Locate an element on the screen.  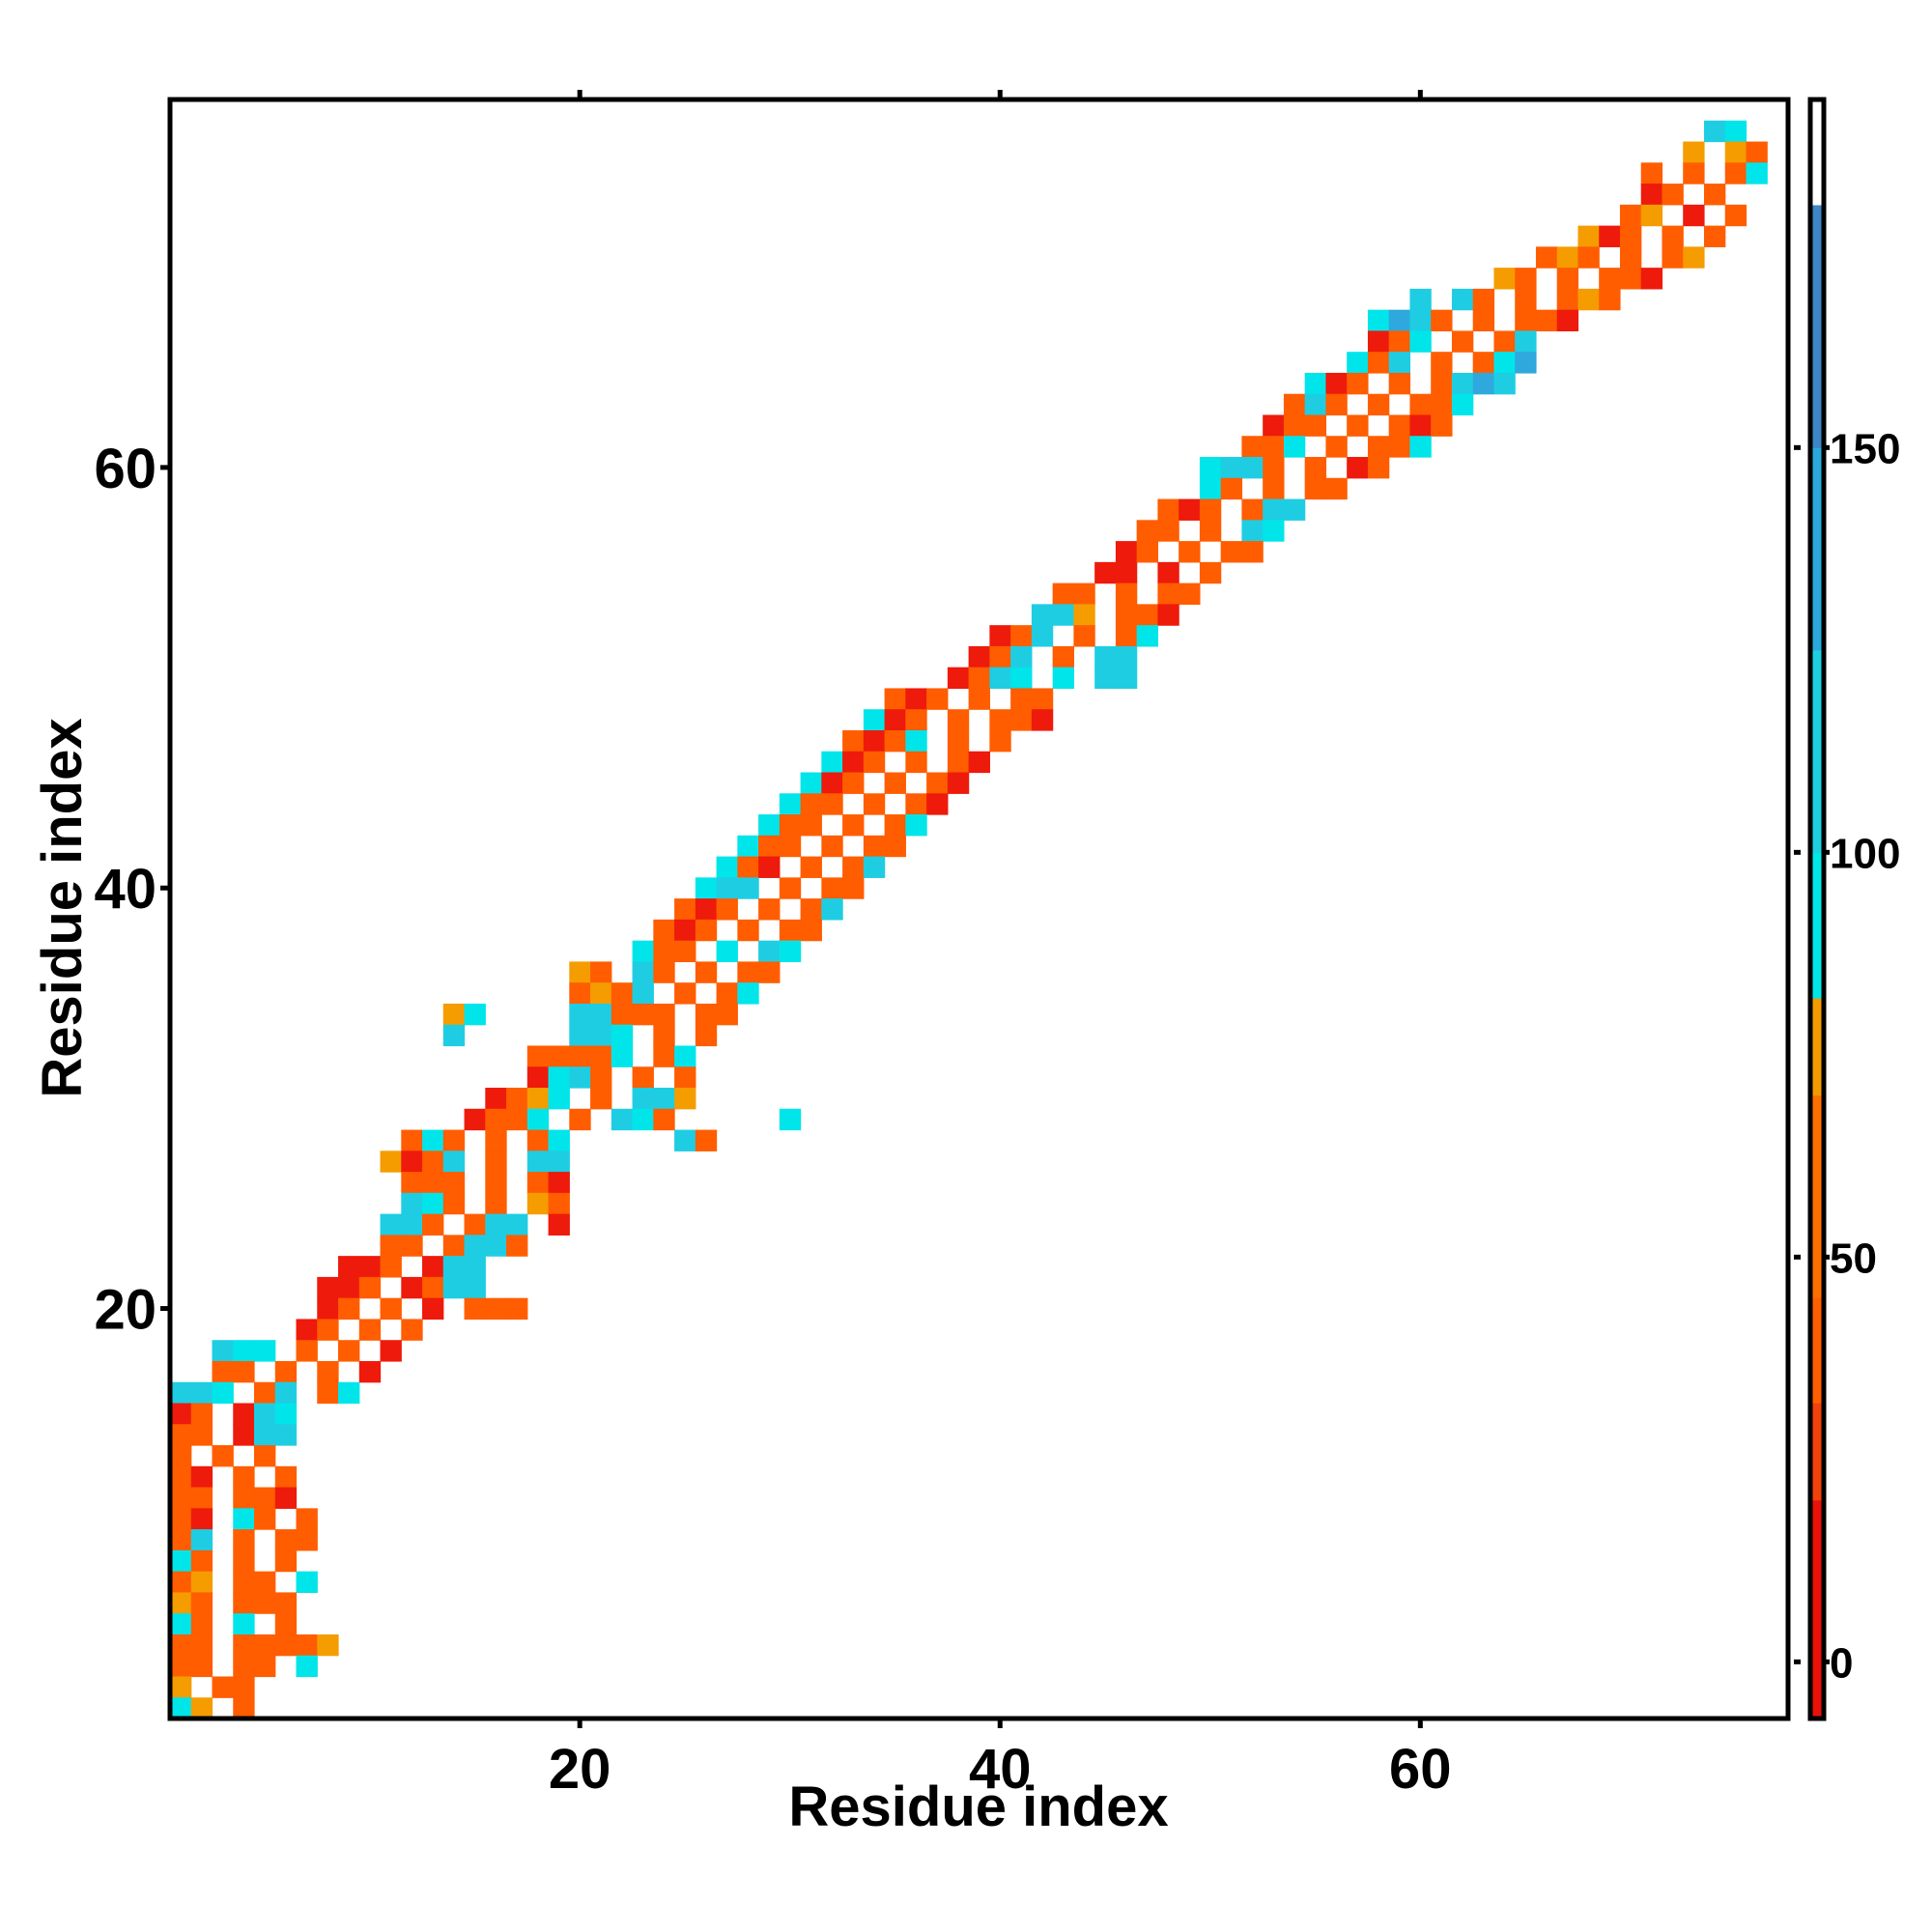
colorbar-tick-label: 150 is located at coordinates (1865, 448).